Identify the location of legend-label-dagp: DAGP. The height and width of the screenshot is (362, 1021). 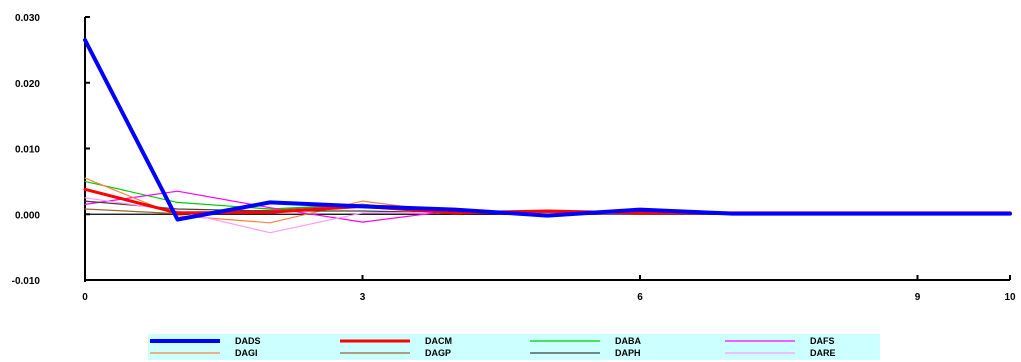
(438, 353).